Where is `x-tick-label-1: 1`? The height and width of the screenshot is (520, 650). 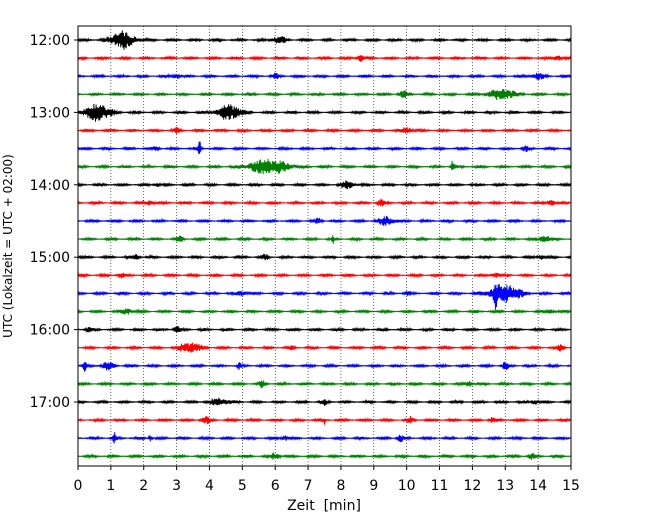 x-tick-label-1: 1 is located at coordinates (110, 486).